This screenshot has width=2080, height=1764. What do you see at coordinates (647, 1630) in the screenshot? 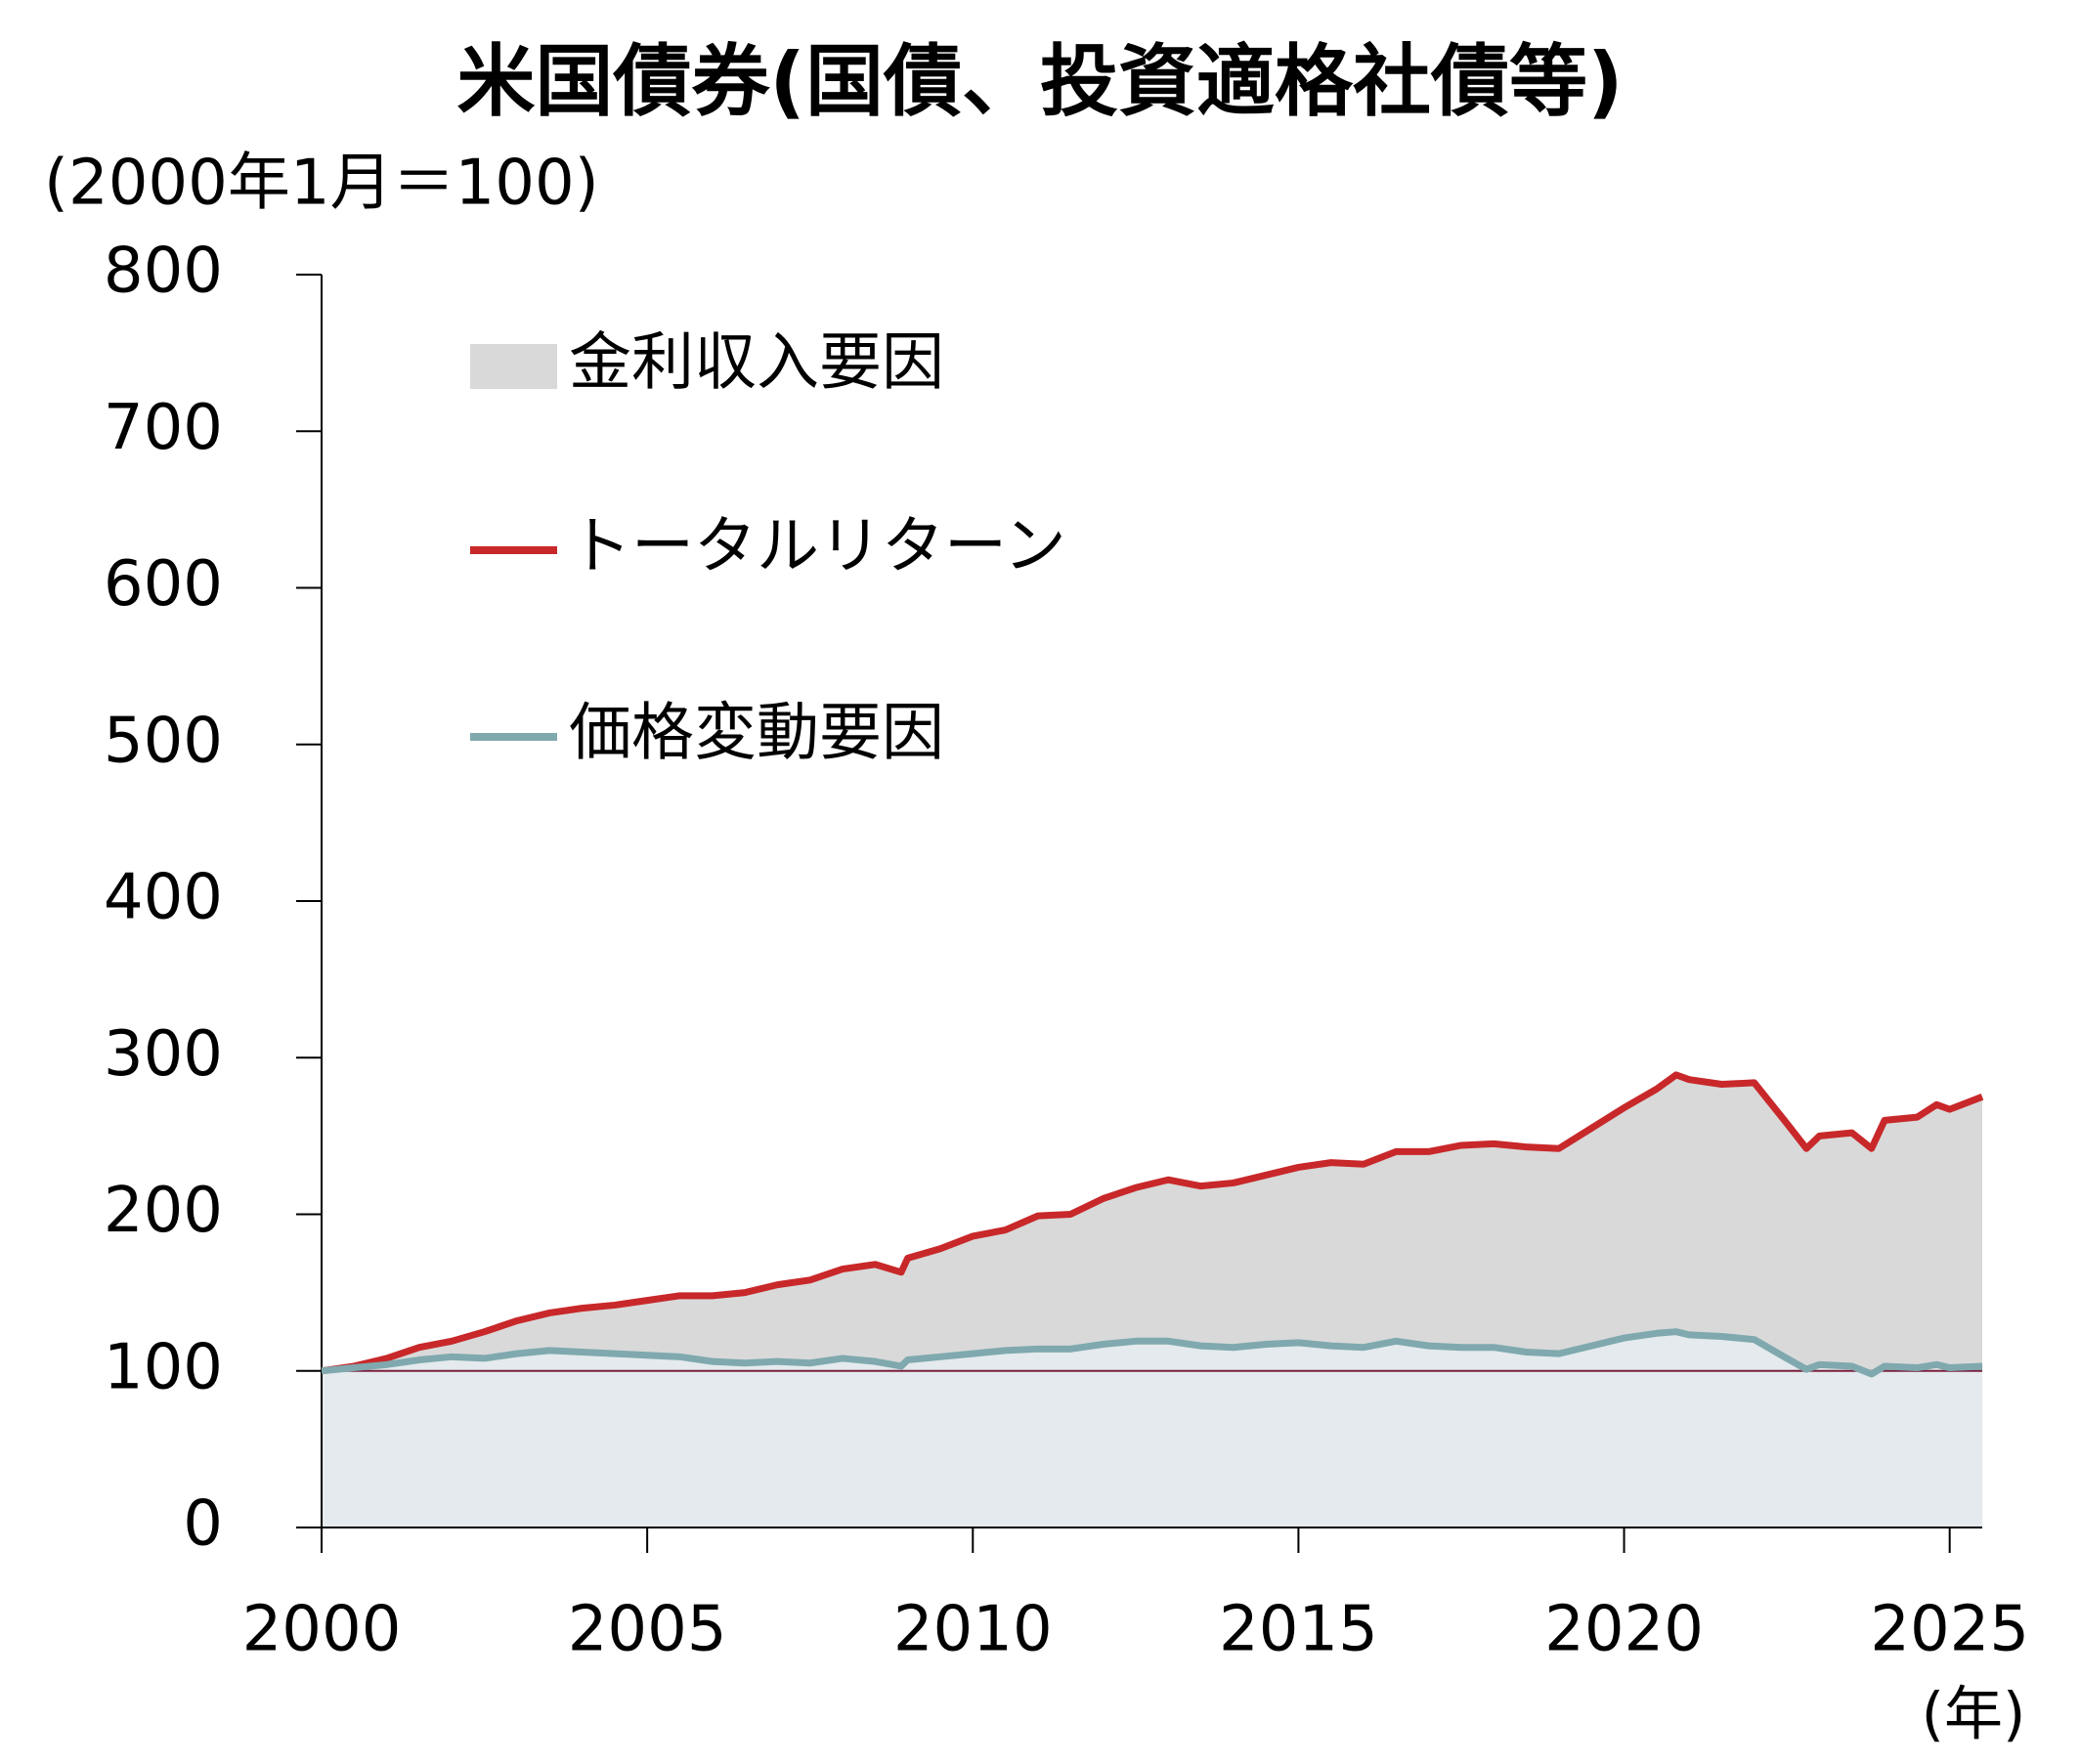
I see `x-tick-label: 2005` at bounding box center [647, 1630].